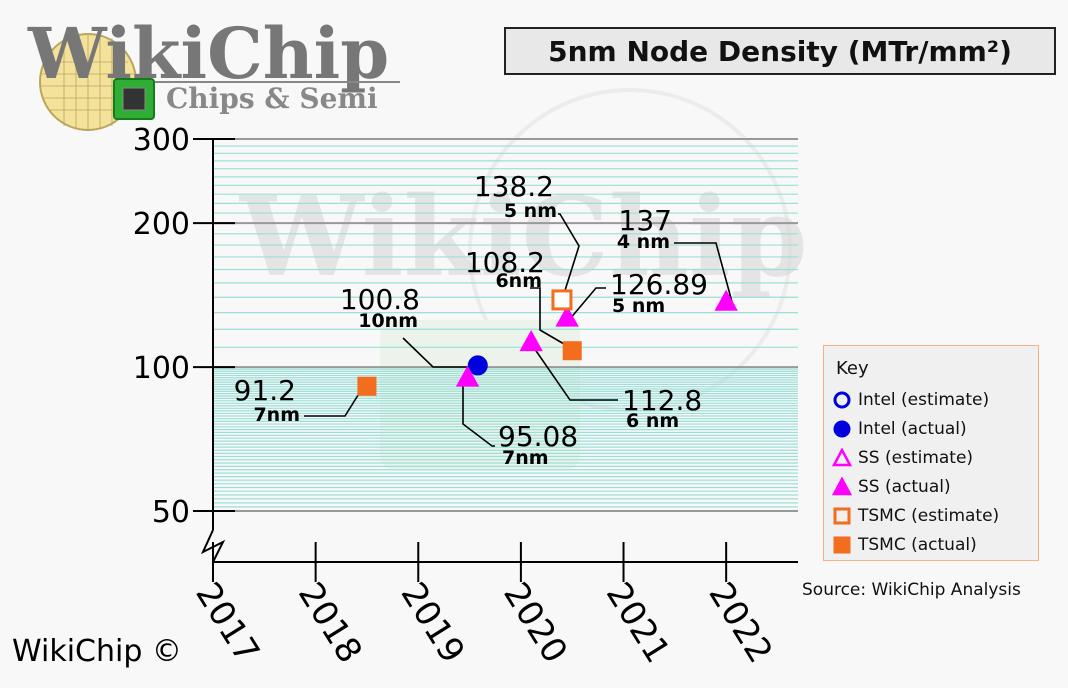 This screenshot has height=688, width=1068. I want to click on legend-label: SS (actual), so click(904, 486).